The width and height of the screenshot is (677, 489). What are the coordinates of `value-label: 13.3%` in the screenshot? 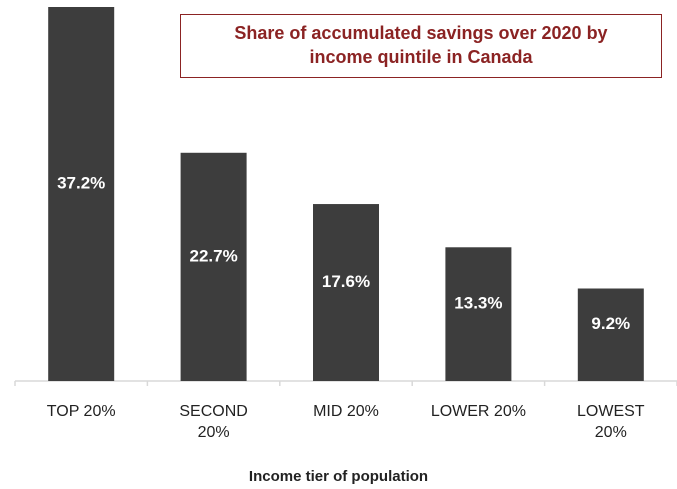 It's located at (478, 303).